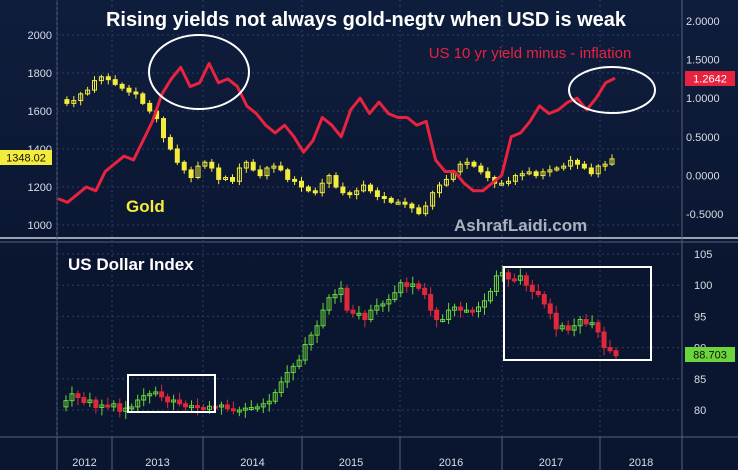  I want to click on annotation-ellipse-right, so click(612, 90).